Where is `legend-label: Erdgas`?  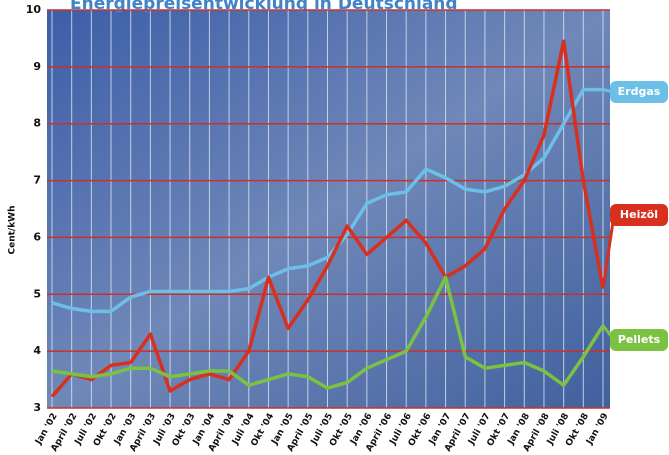
legend-label: Erdgas is located at coordinates (639, 91).